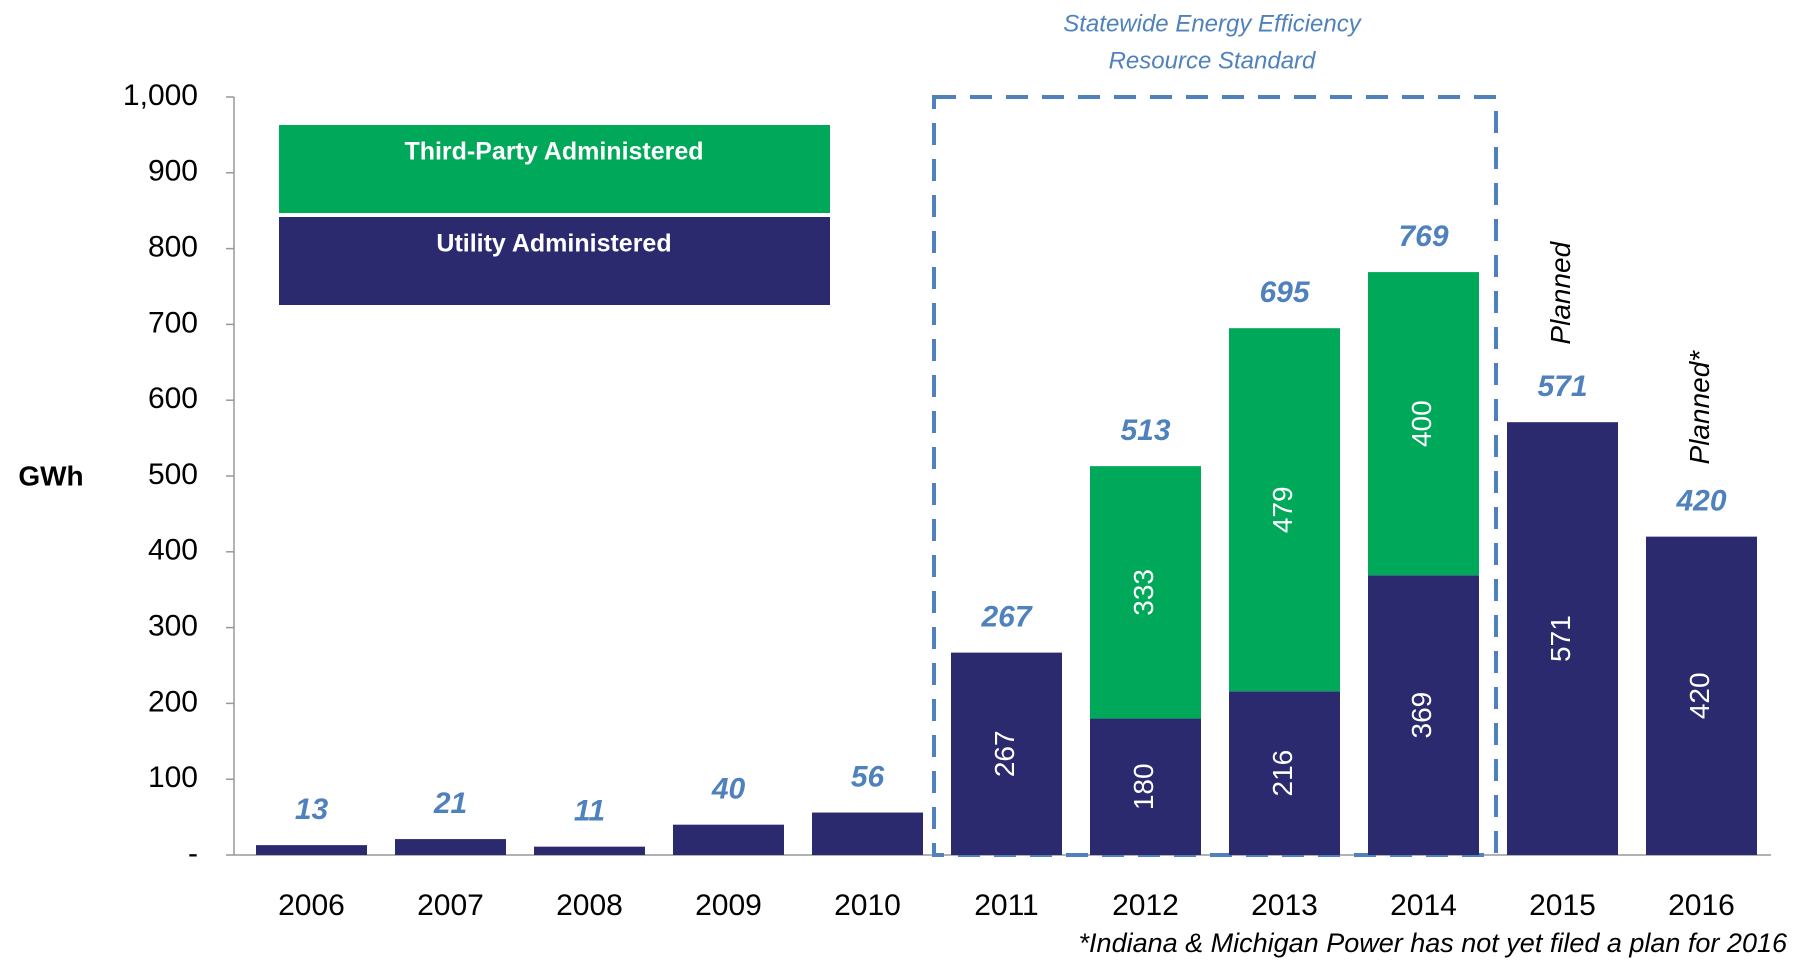 This screenshot has width=1793, height=962. Describe the element at coordinates (1006, 617) in the screenshot. I see `total-label: 267` at that location.